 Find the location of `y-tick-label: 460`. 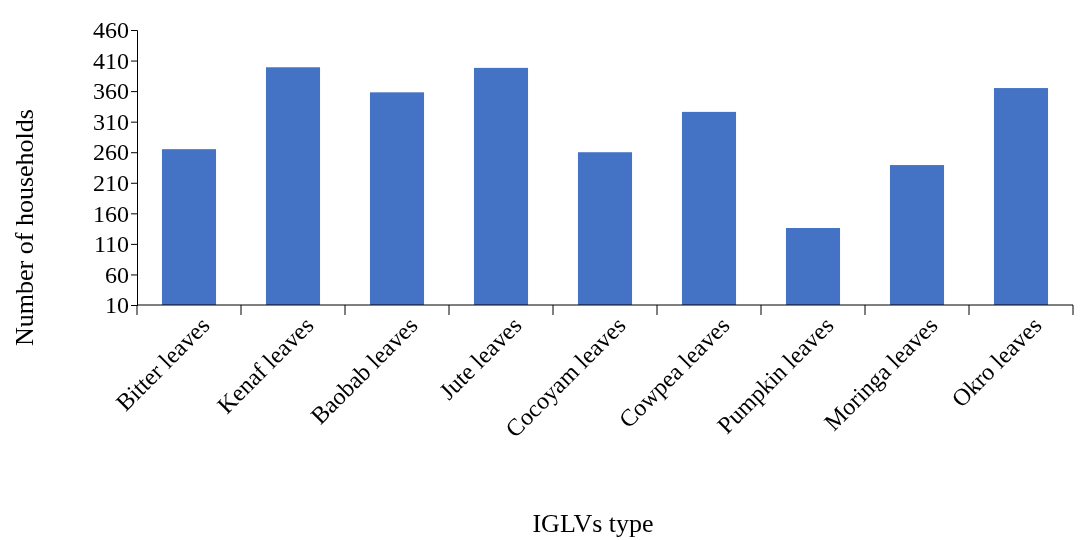

y-tick-label: 460 is located at coordinates (111, 30).